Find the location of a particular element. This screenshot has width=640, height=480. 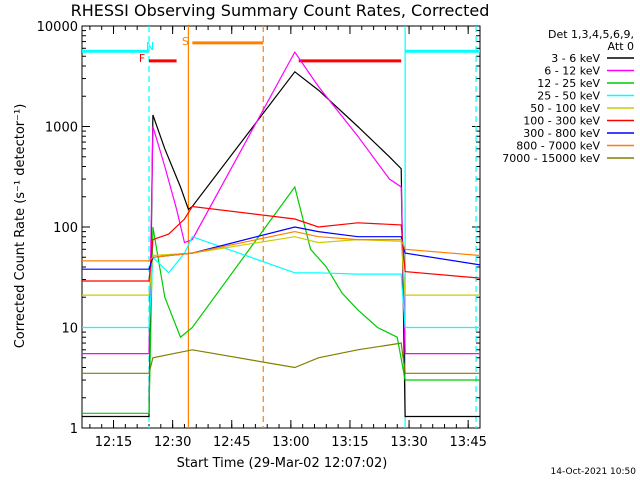

legend-label: 100 - 300 keV is located at coordinates (561, 121).